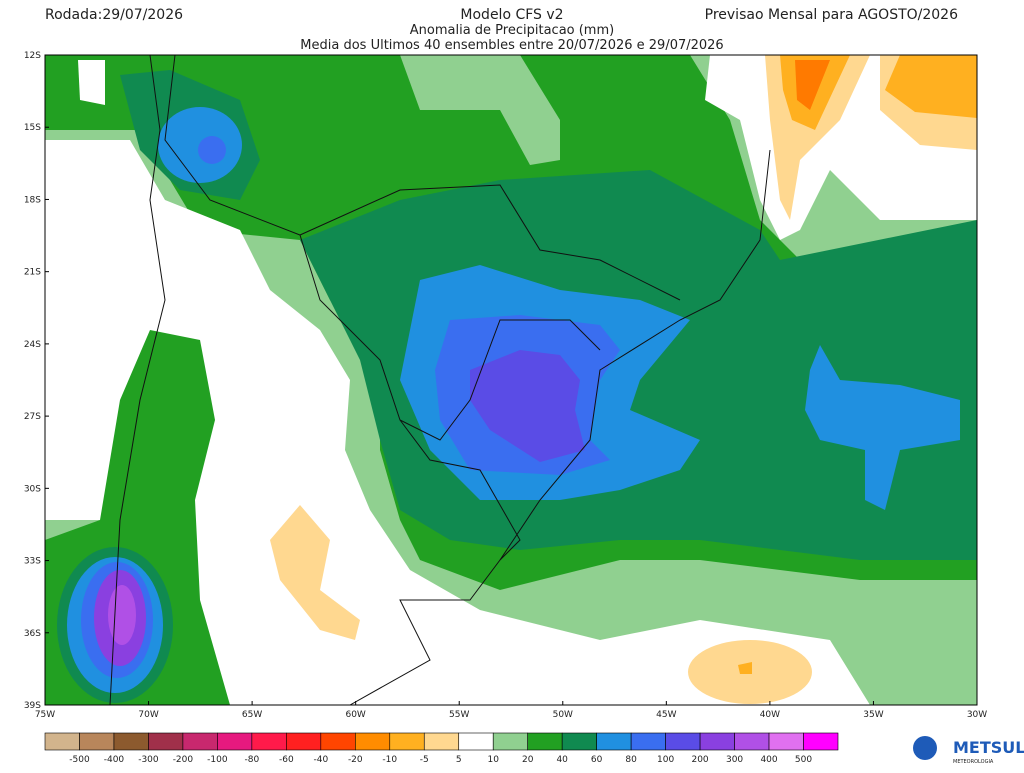  Describe the element at coordinates (355, 760) in the screenshot. I see `legend-label: -20` at that location.